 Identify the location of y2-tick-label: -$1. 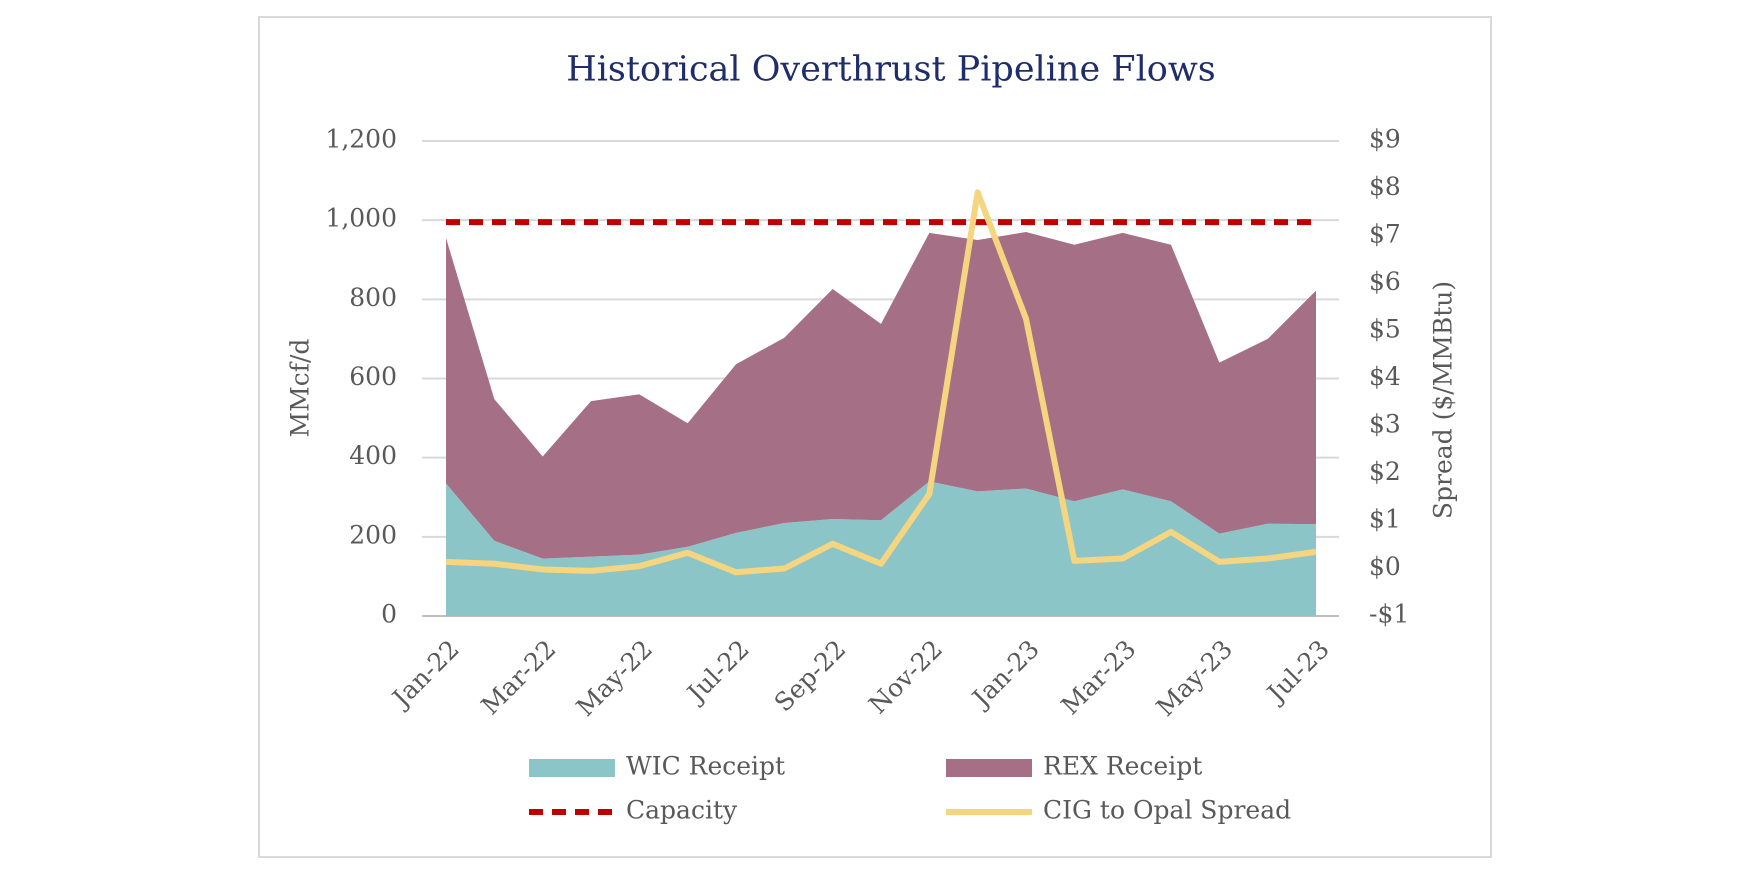
(1389, 614).